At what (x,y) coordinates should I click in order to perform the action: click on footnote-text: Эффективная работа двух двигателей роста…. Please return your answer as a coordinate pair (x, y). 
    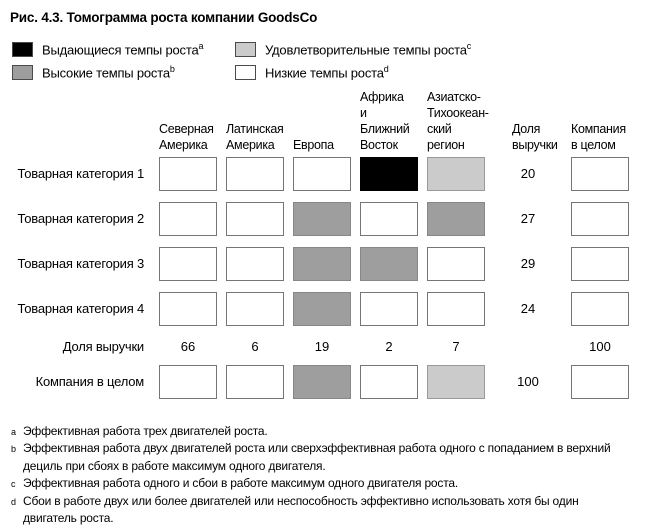
    Looking at the image, I should click on (317, 457).